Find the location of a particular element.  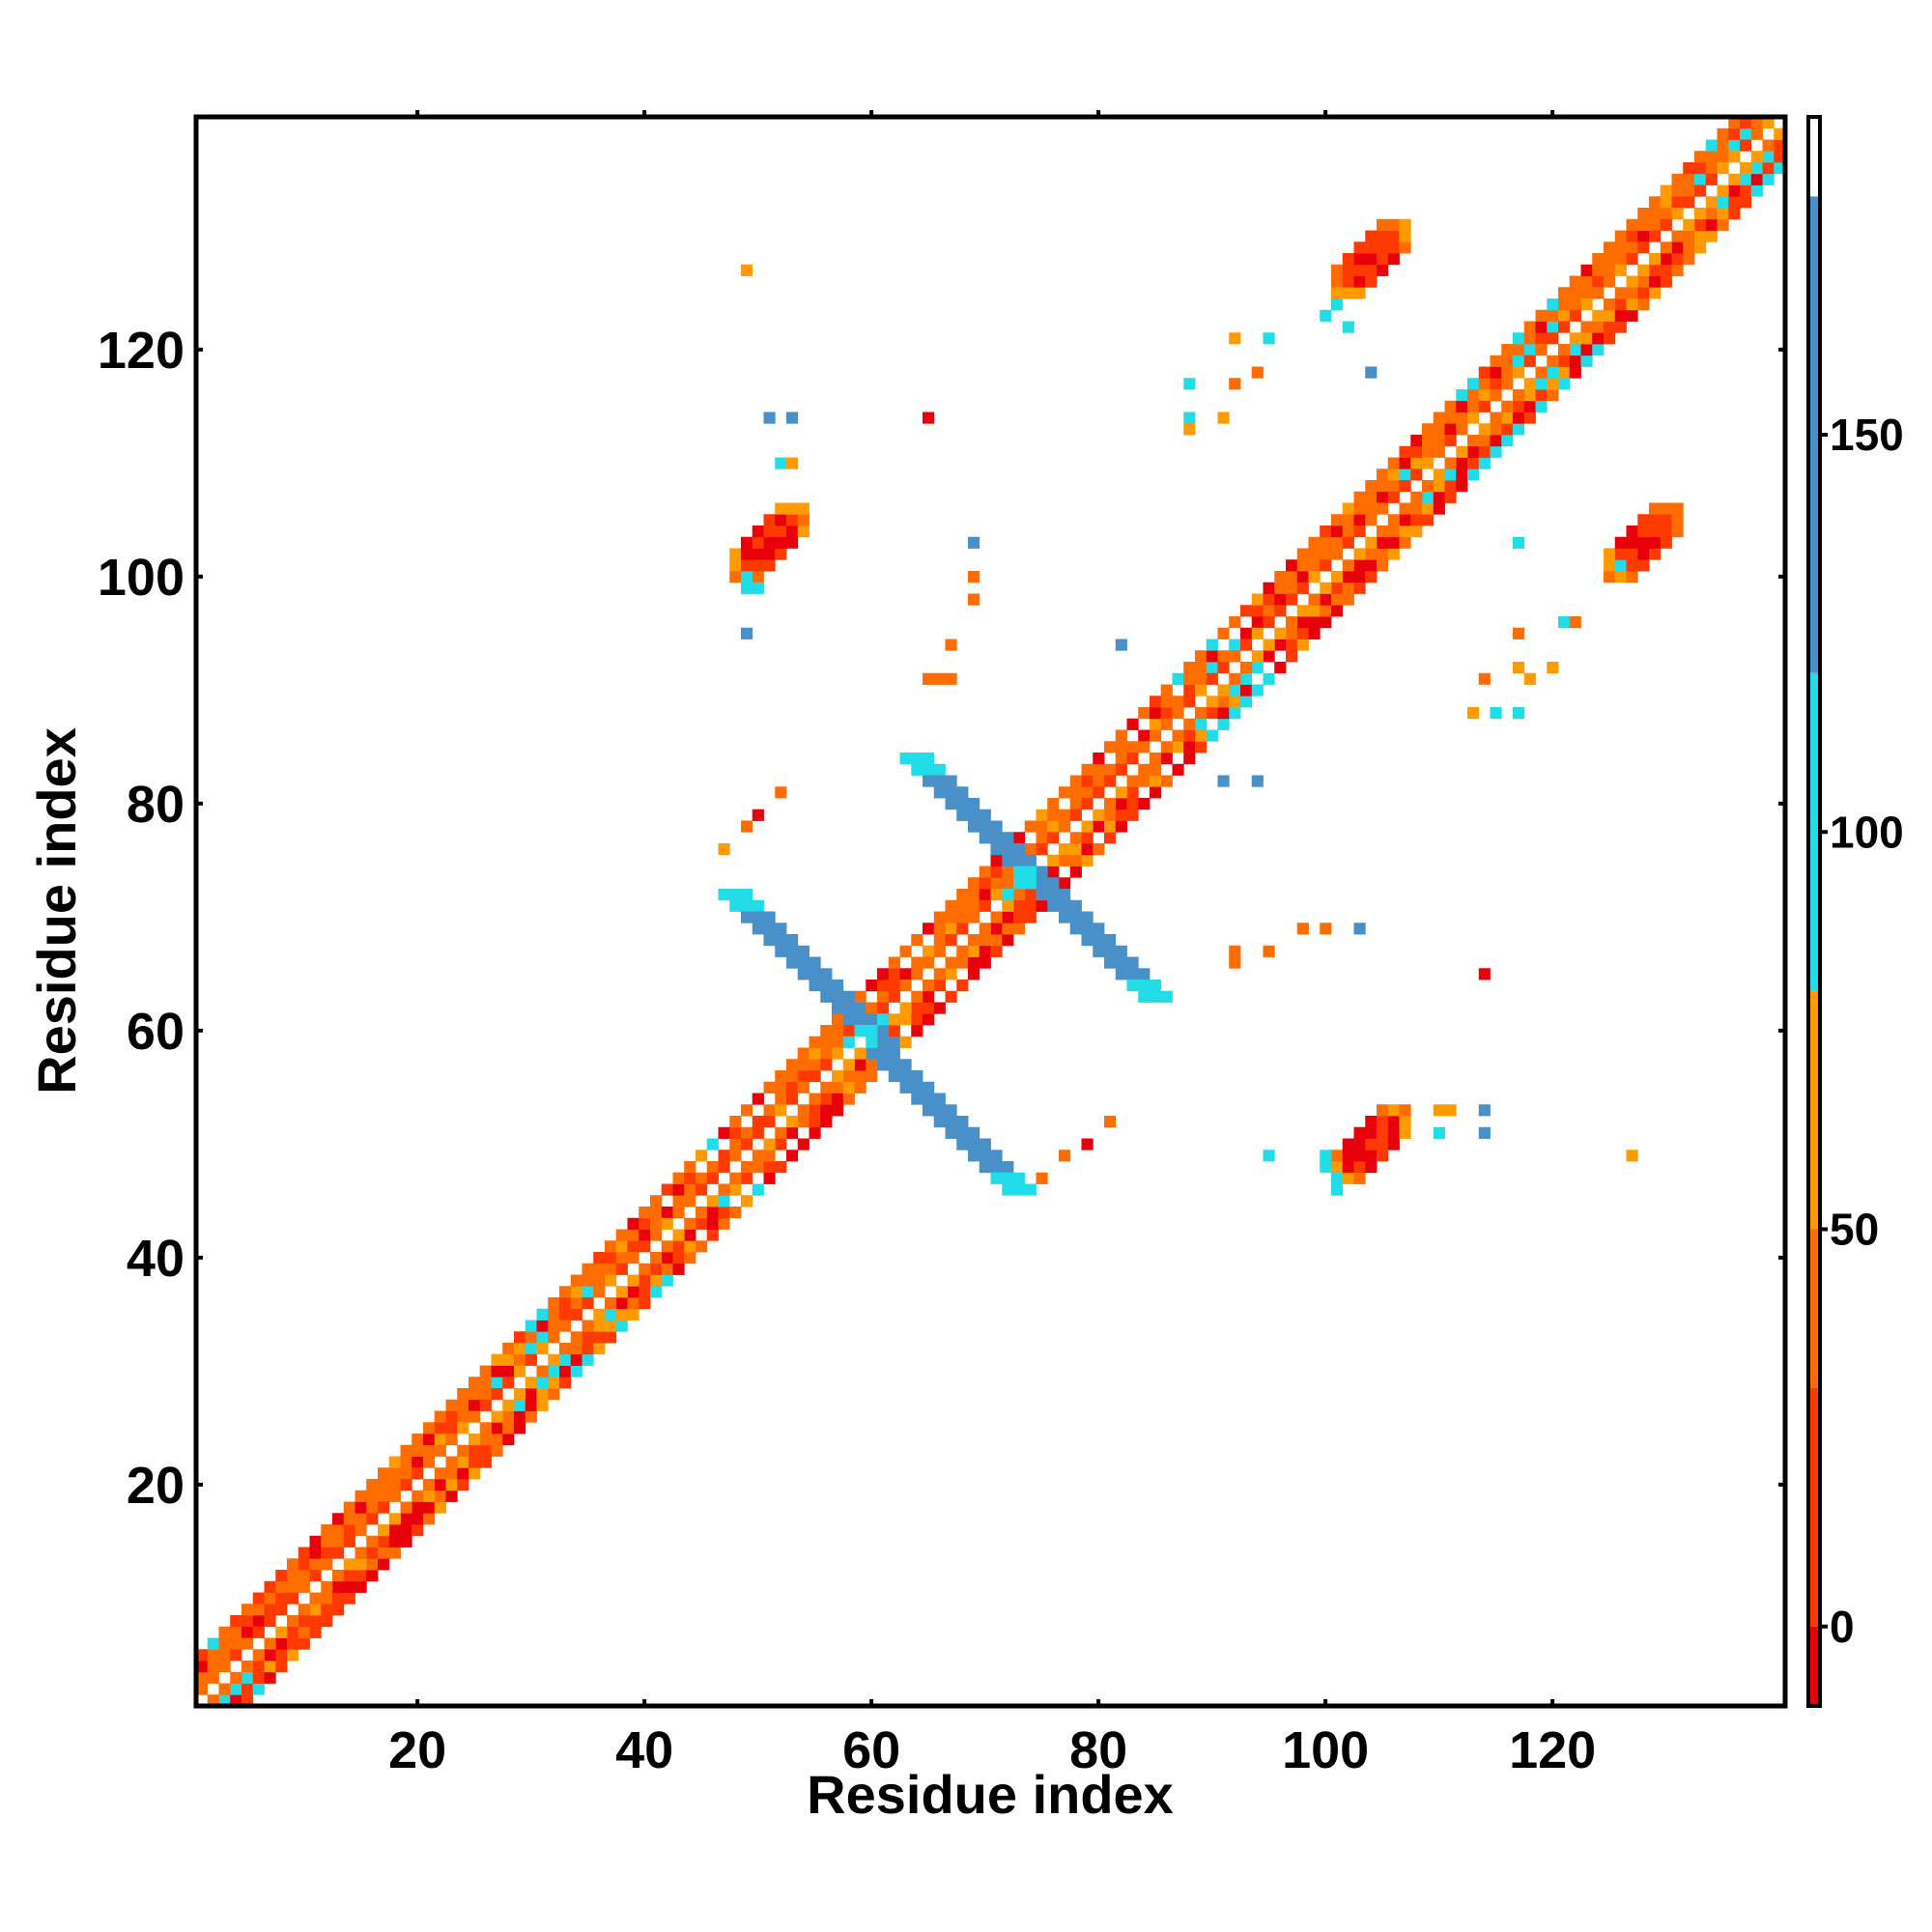

colorbar-band is located at coordinates (1814, 157).